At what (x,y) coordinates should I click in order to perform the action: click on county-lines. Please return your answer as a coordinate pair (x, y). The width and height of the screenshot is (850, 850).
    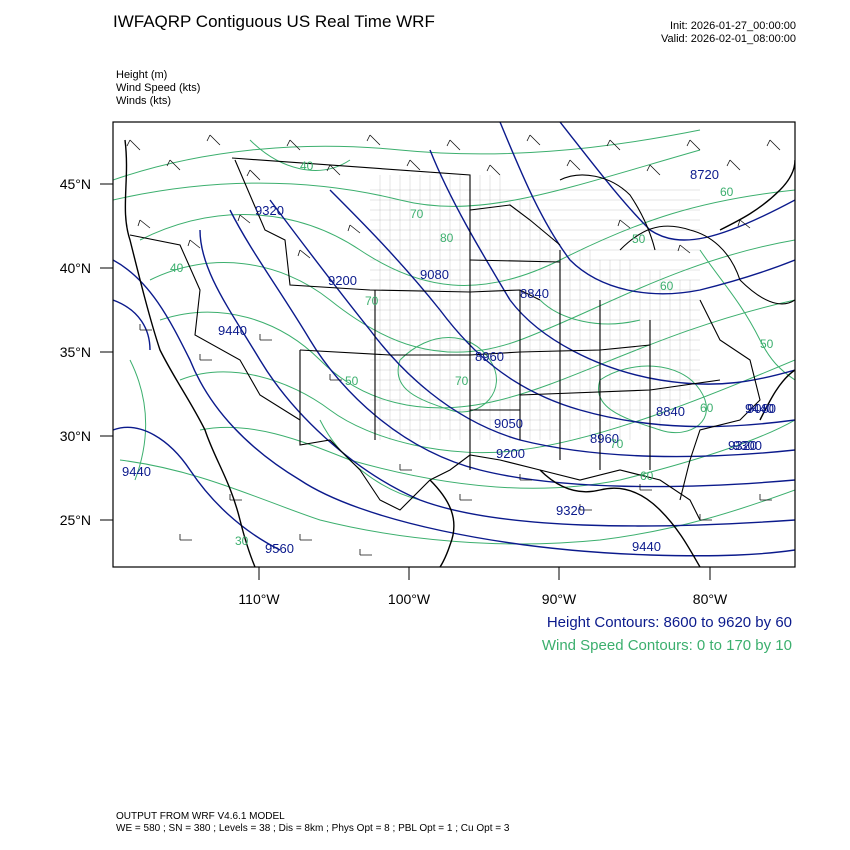
    Looking at the image, I should click on (535, 307).